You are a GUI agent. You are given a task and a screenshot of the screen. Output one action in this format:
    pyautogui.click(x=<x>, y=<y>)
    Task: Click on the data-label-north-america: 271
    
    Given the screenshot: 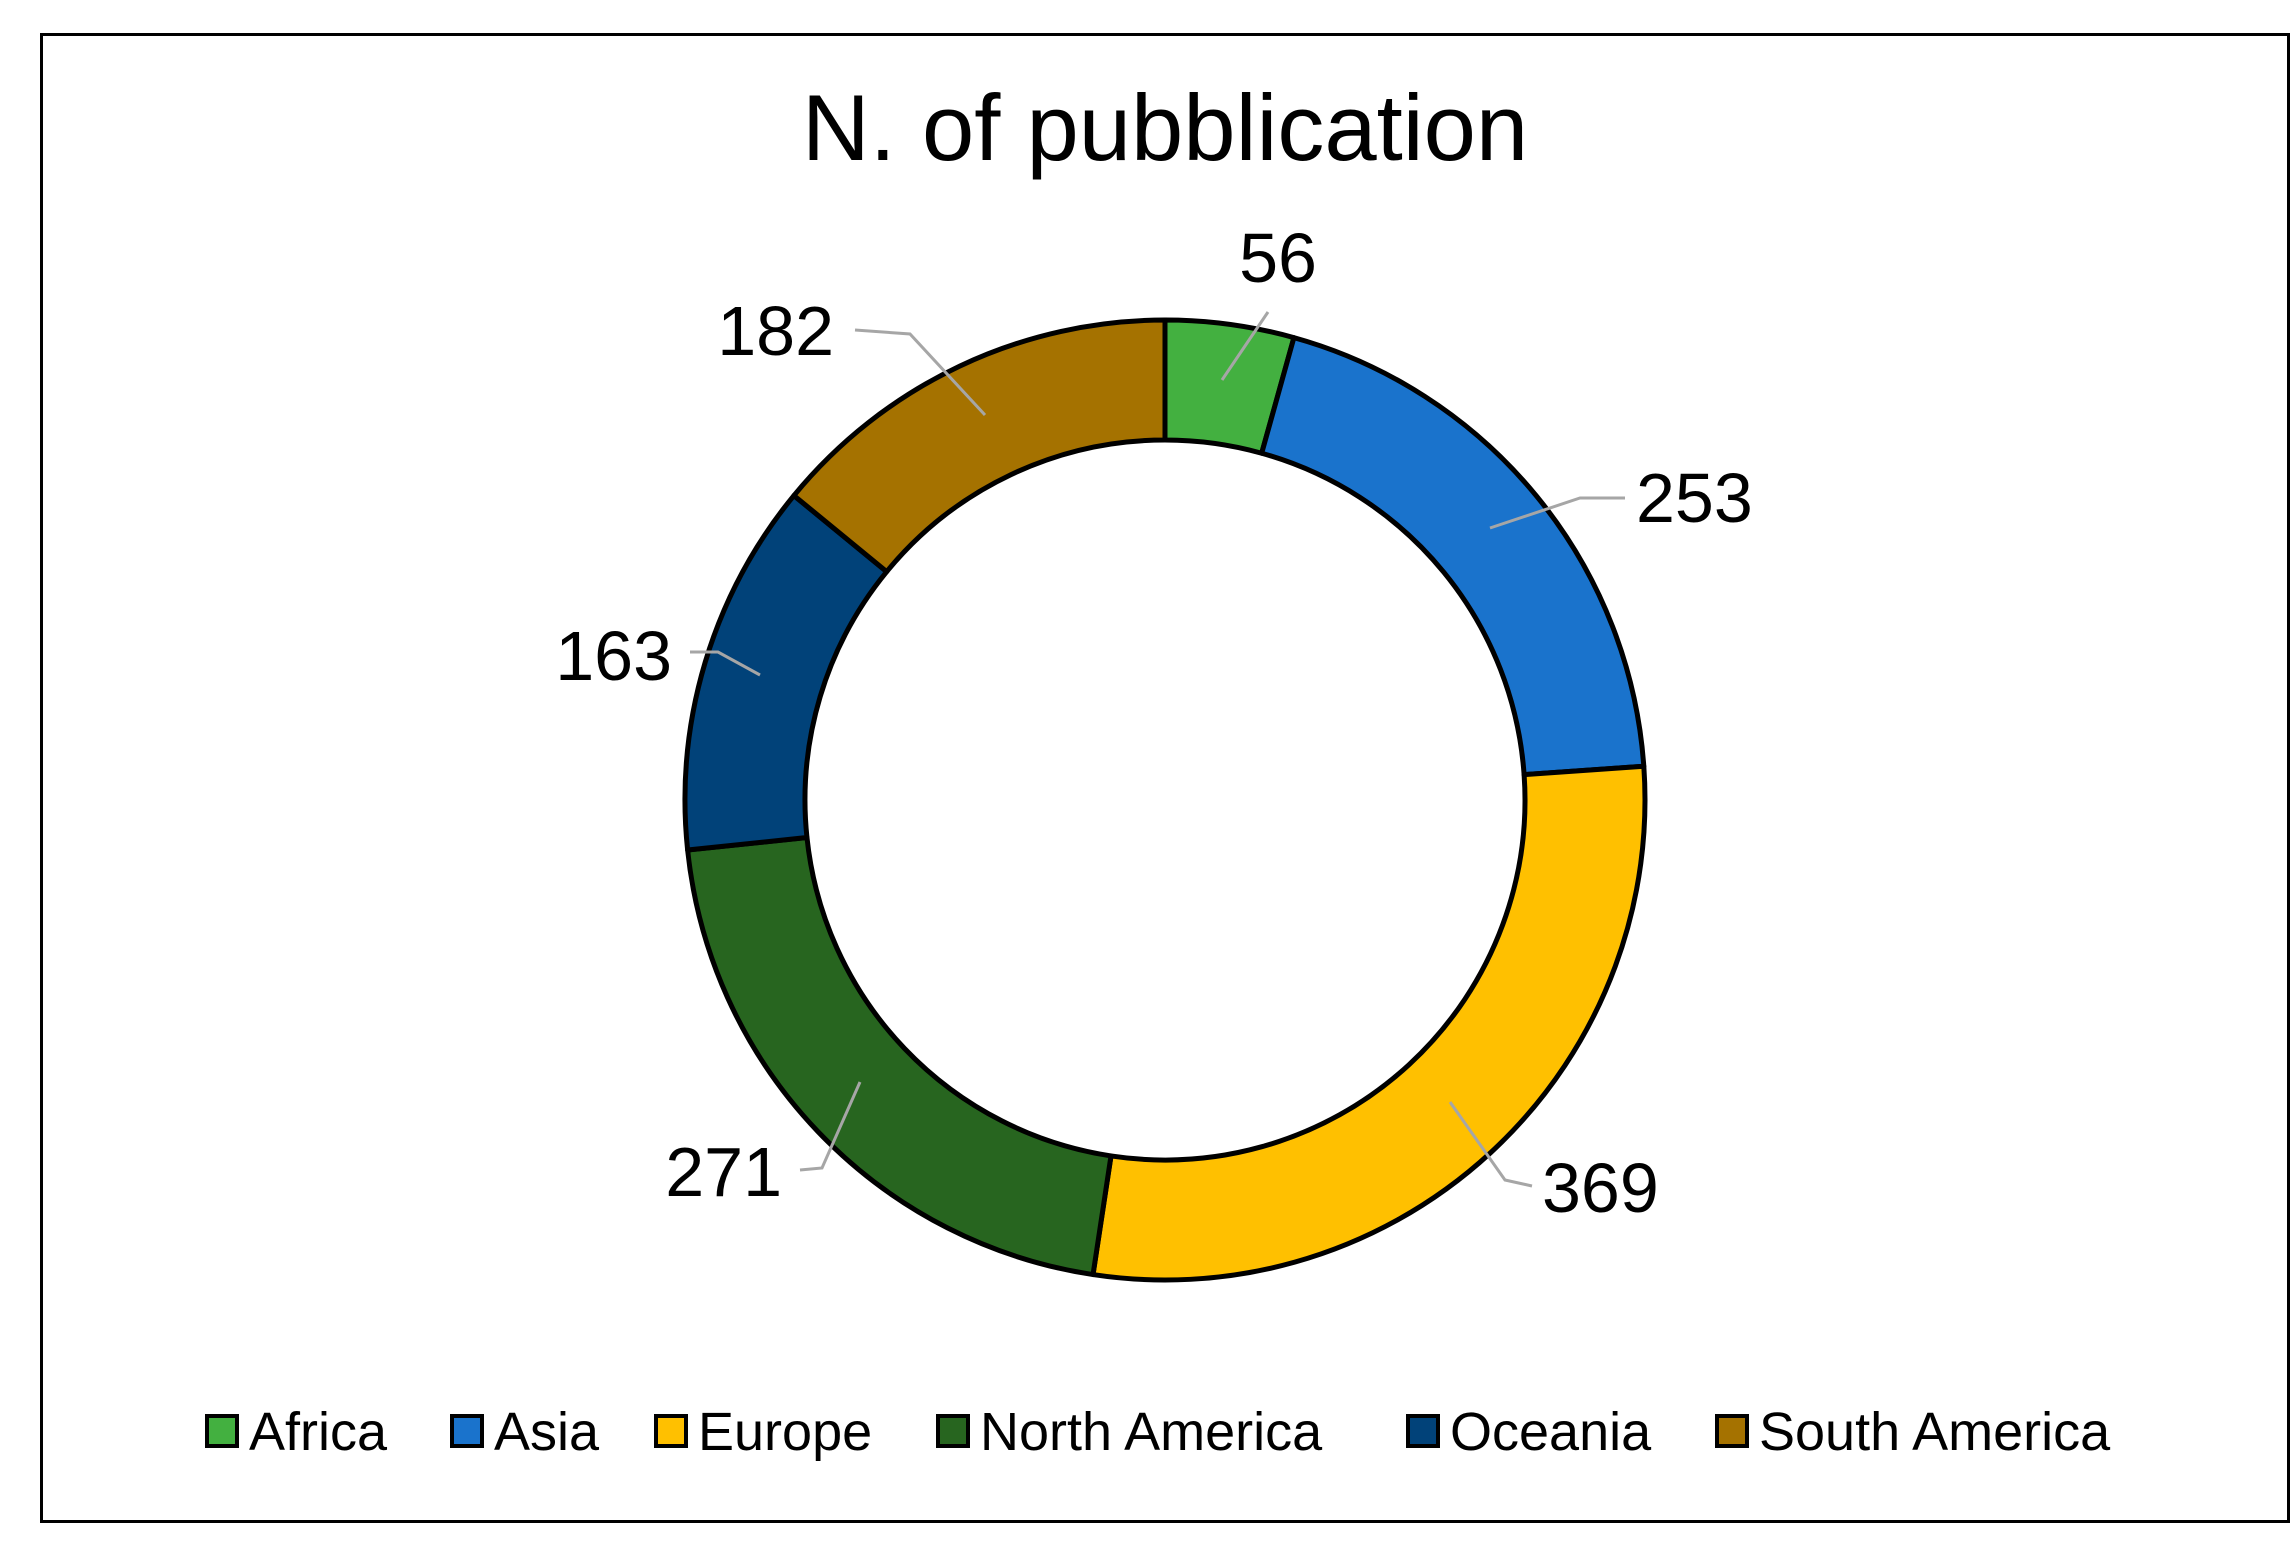 What is the action you would take?
    pyautogui.click(x=723, y=1172)
    